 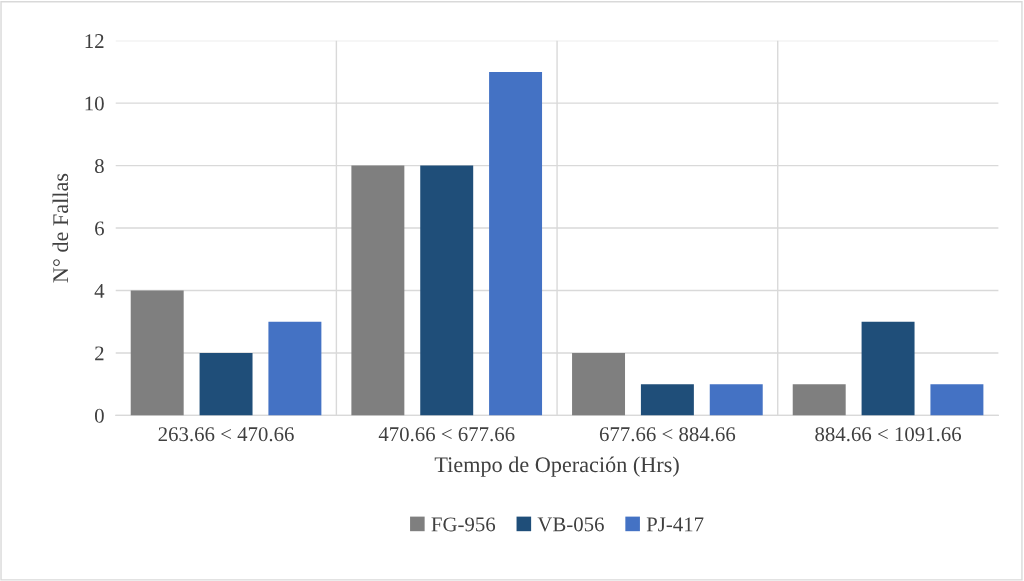 I want to click on x-tick-label: 677.66 < 884.66, so click(x=667, y=434).